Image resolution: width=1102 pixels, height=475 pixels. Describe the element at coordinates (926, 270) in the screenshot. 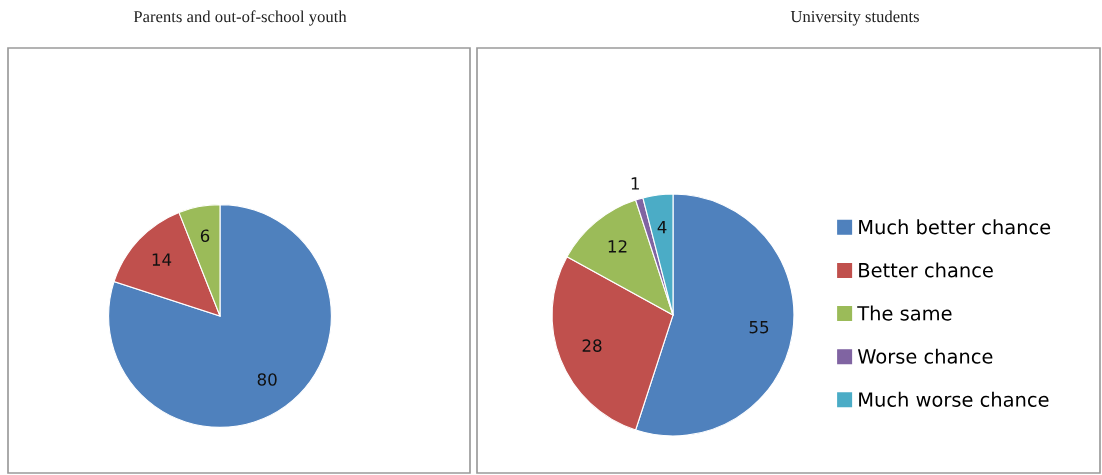

I see `legend-label: Better chance` at that location.